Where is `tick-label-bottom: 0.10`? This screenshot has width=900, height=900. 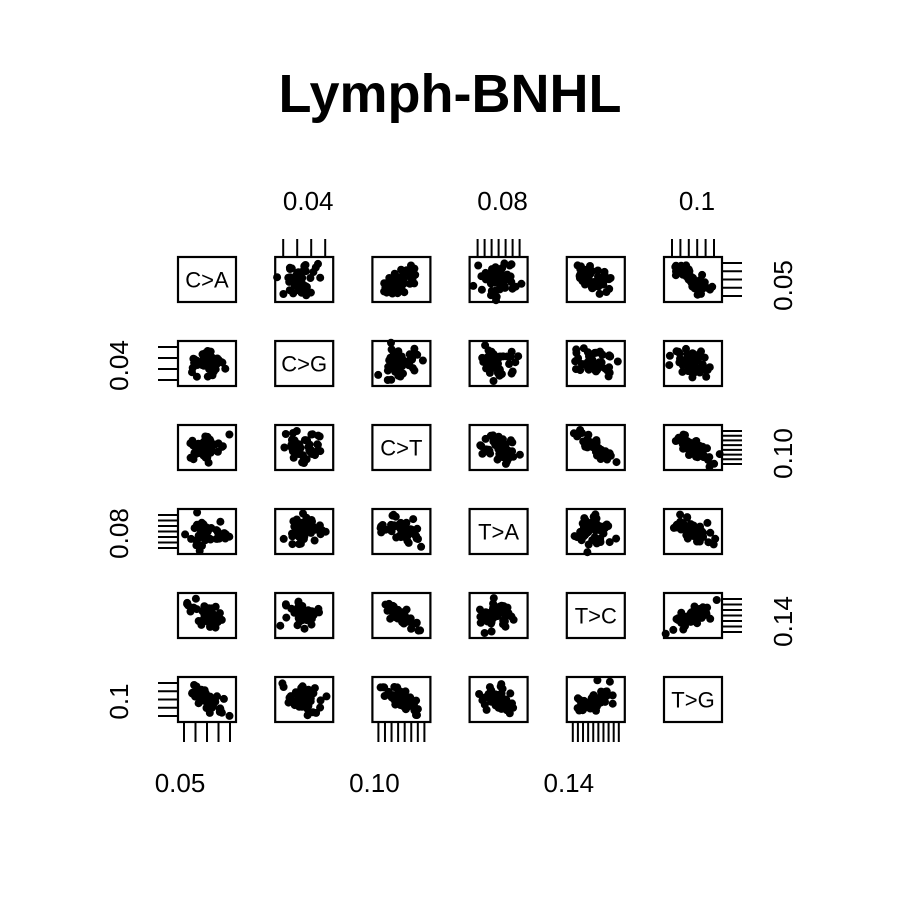 tick-label-bottom: 0.10 is located at coordinates (374, 783).